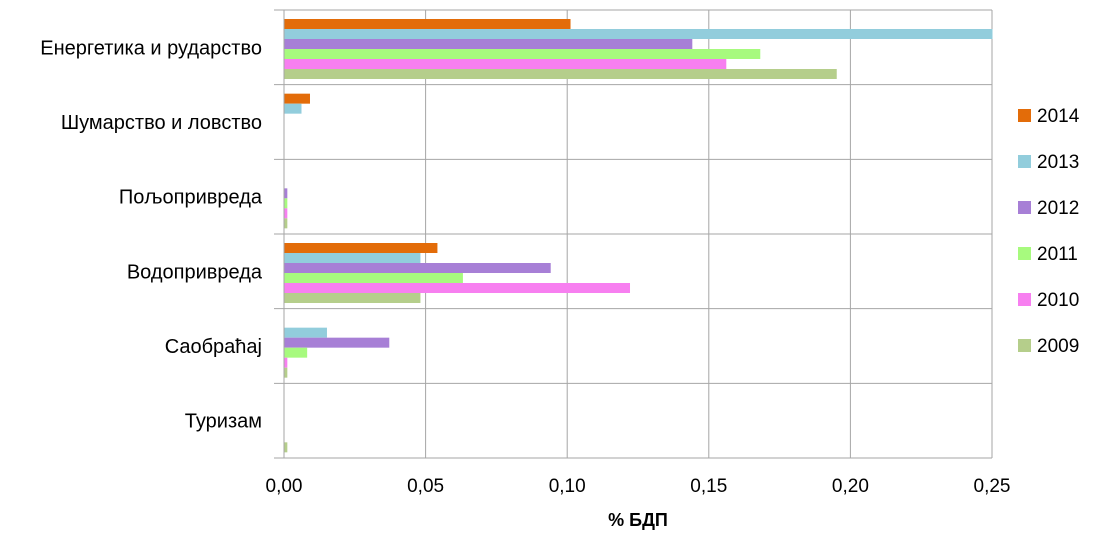 The height and width of the screenshot is (536, 1117). I want to click on x-tick-label: 0,15, so click(708, 486).